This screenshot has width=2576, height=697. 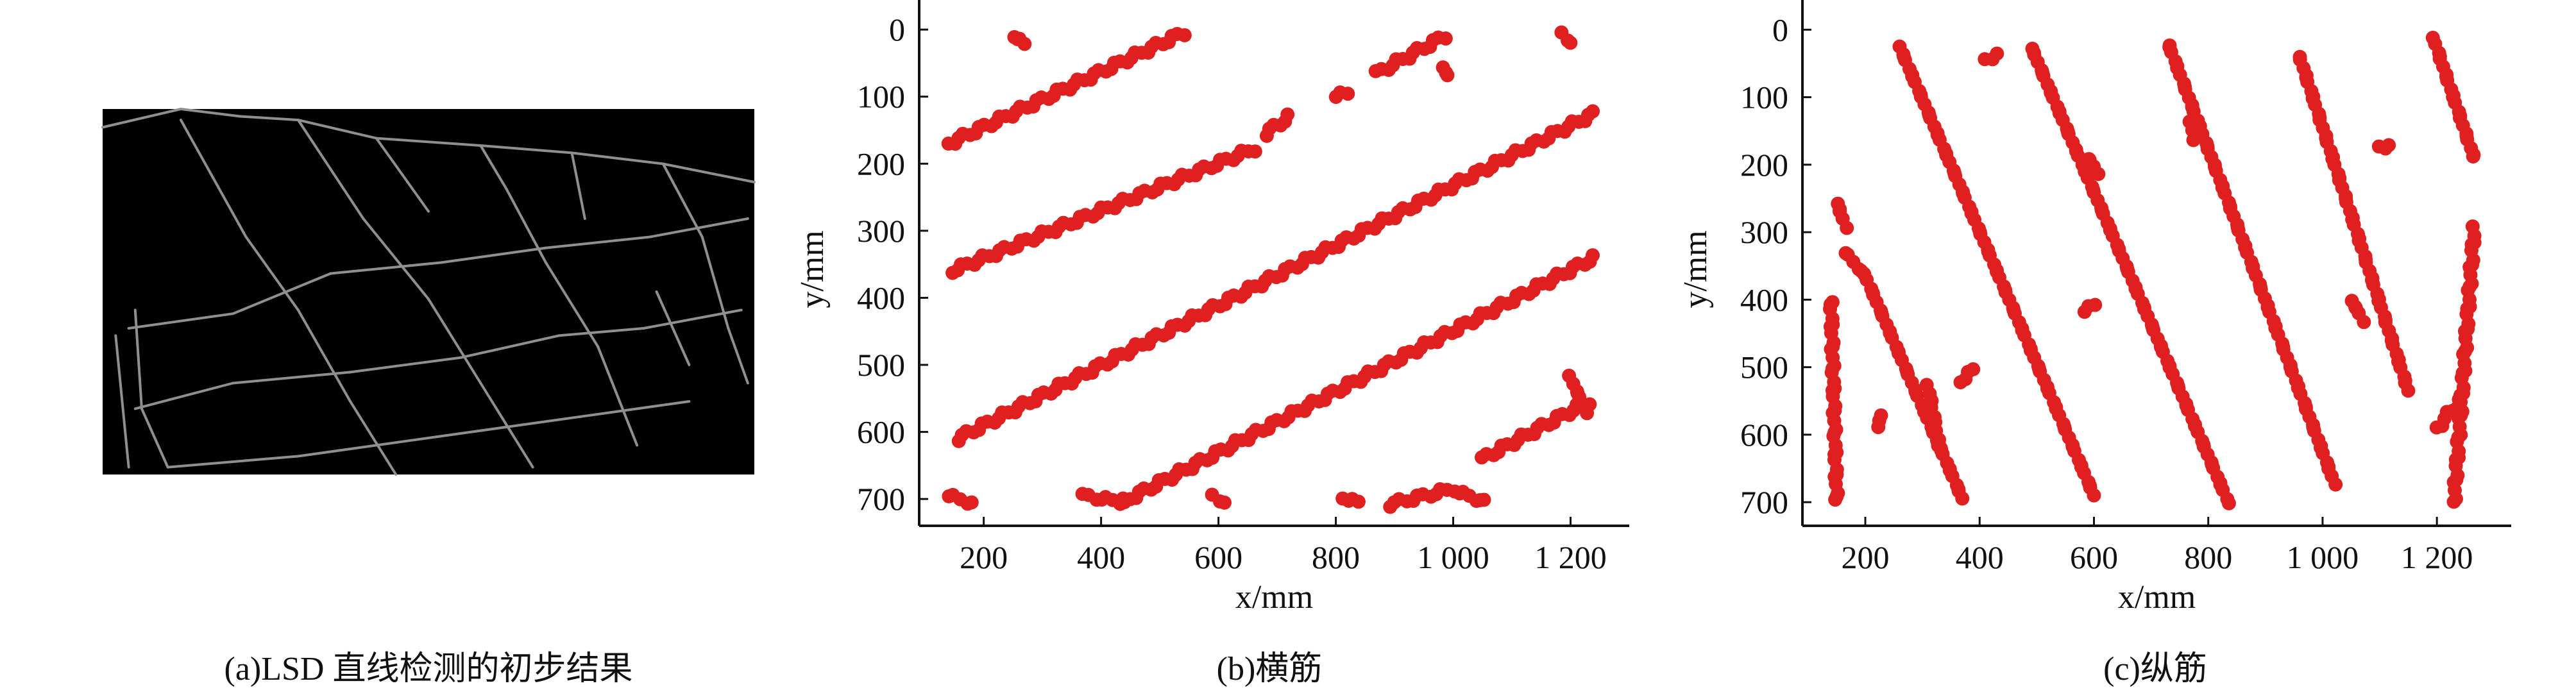 I want to click on panel-c-x-axis-label: x/mm, so click(x=2157, y=597).